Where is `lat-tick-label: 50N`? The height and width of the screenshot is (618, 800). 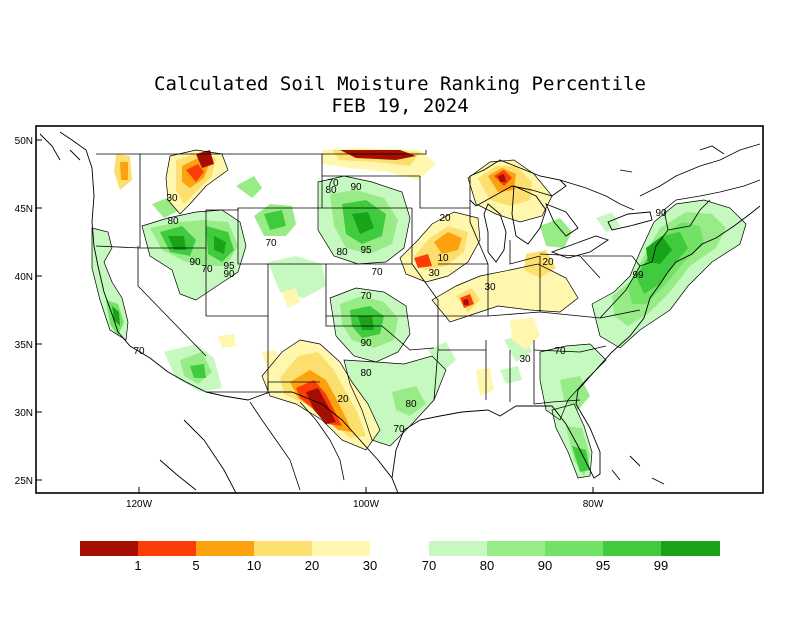 lat-tick-label: 50N is located at coordinates (24, 141).